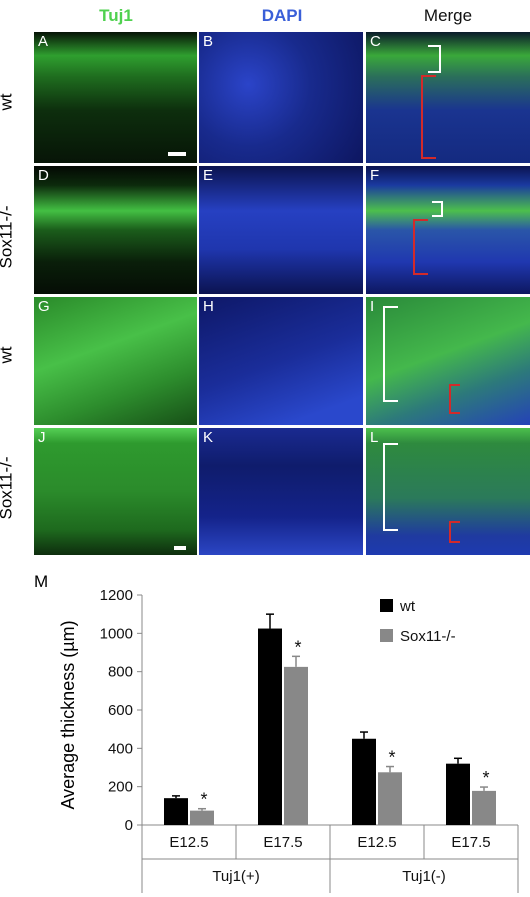  I want to click on panel-label-b: B, so click(208, 41).